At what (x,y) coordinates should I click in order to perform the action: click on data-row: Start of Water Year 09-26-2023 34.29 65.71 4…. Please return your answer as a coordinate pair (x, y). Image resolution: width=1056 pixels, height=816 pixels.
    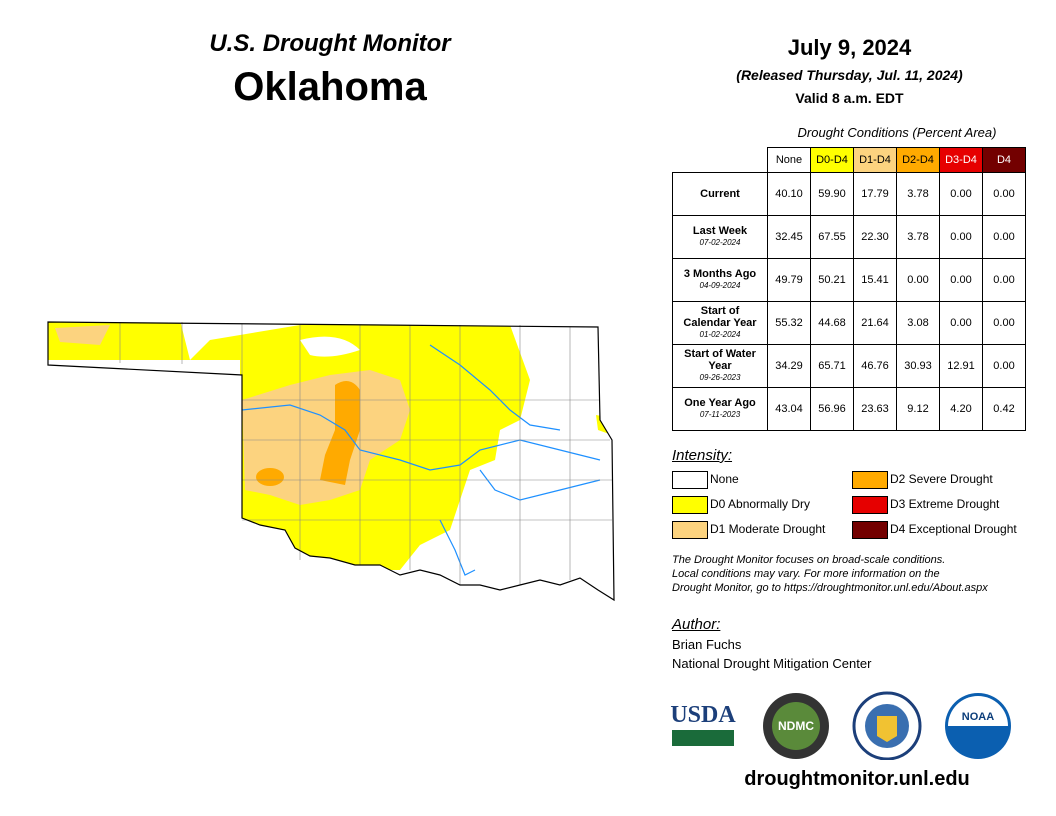
    Looking at the image, I should click on (849, 366).